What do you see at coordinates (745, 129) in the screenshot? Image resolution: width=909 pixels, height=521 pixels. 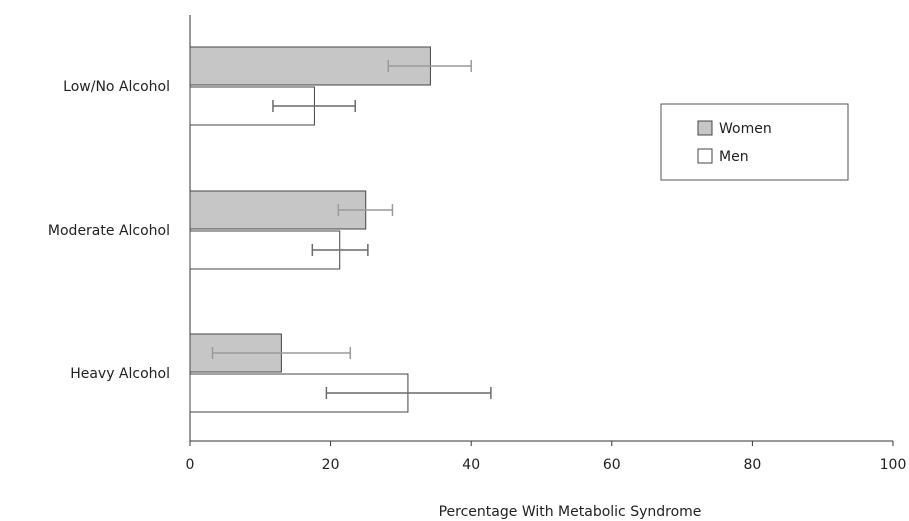 I see `legend-label-women: Women` at bounding box center [745, 129].